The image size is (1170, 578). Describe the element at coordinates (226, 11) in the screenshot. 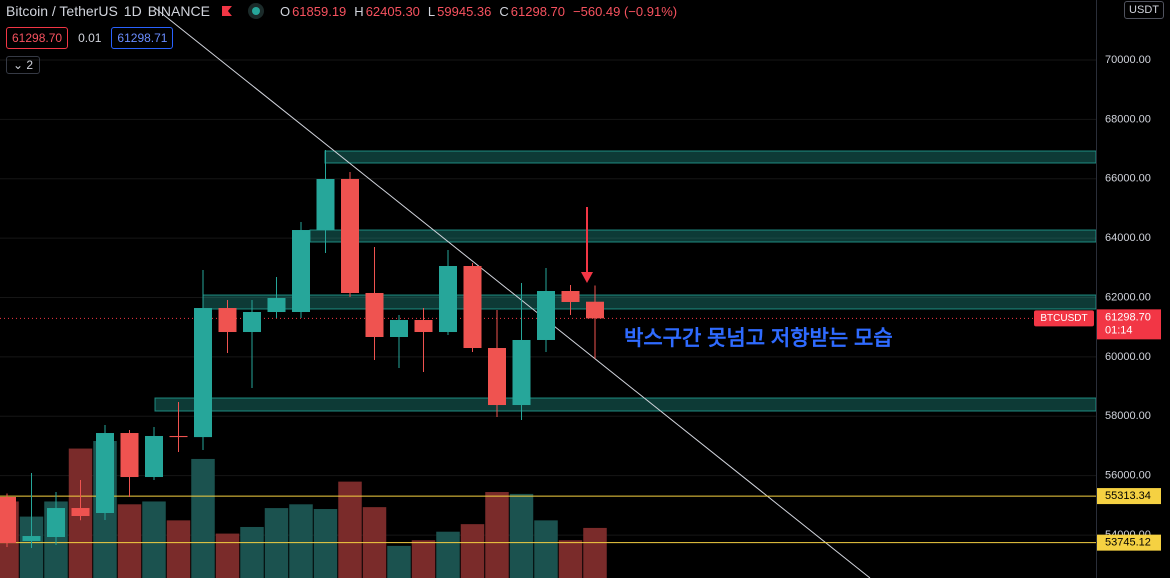

I see `flag-icon` at that location.